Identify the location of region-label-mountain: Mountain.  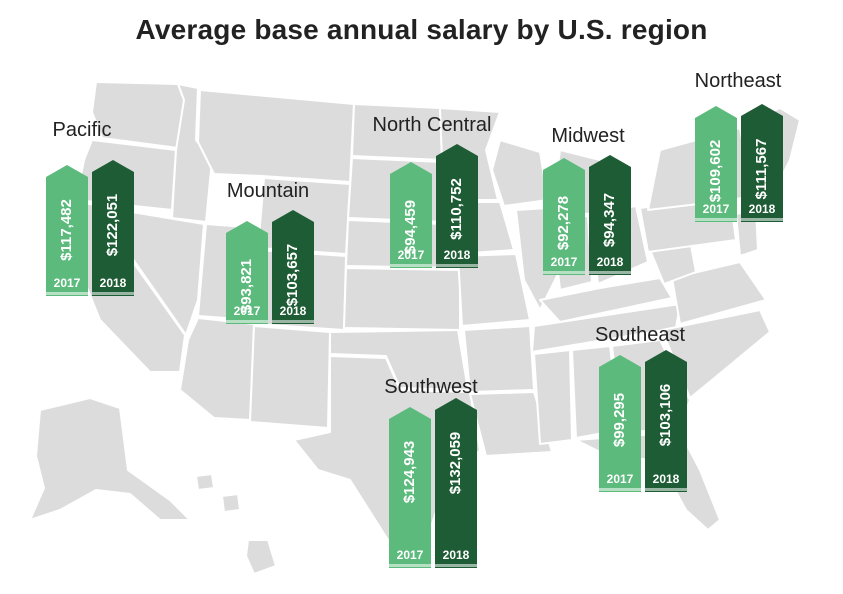
(268, 191).